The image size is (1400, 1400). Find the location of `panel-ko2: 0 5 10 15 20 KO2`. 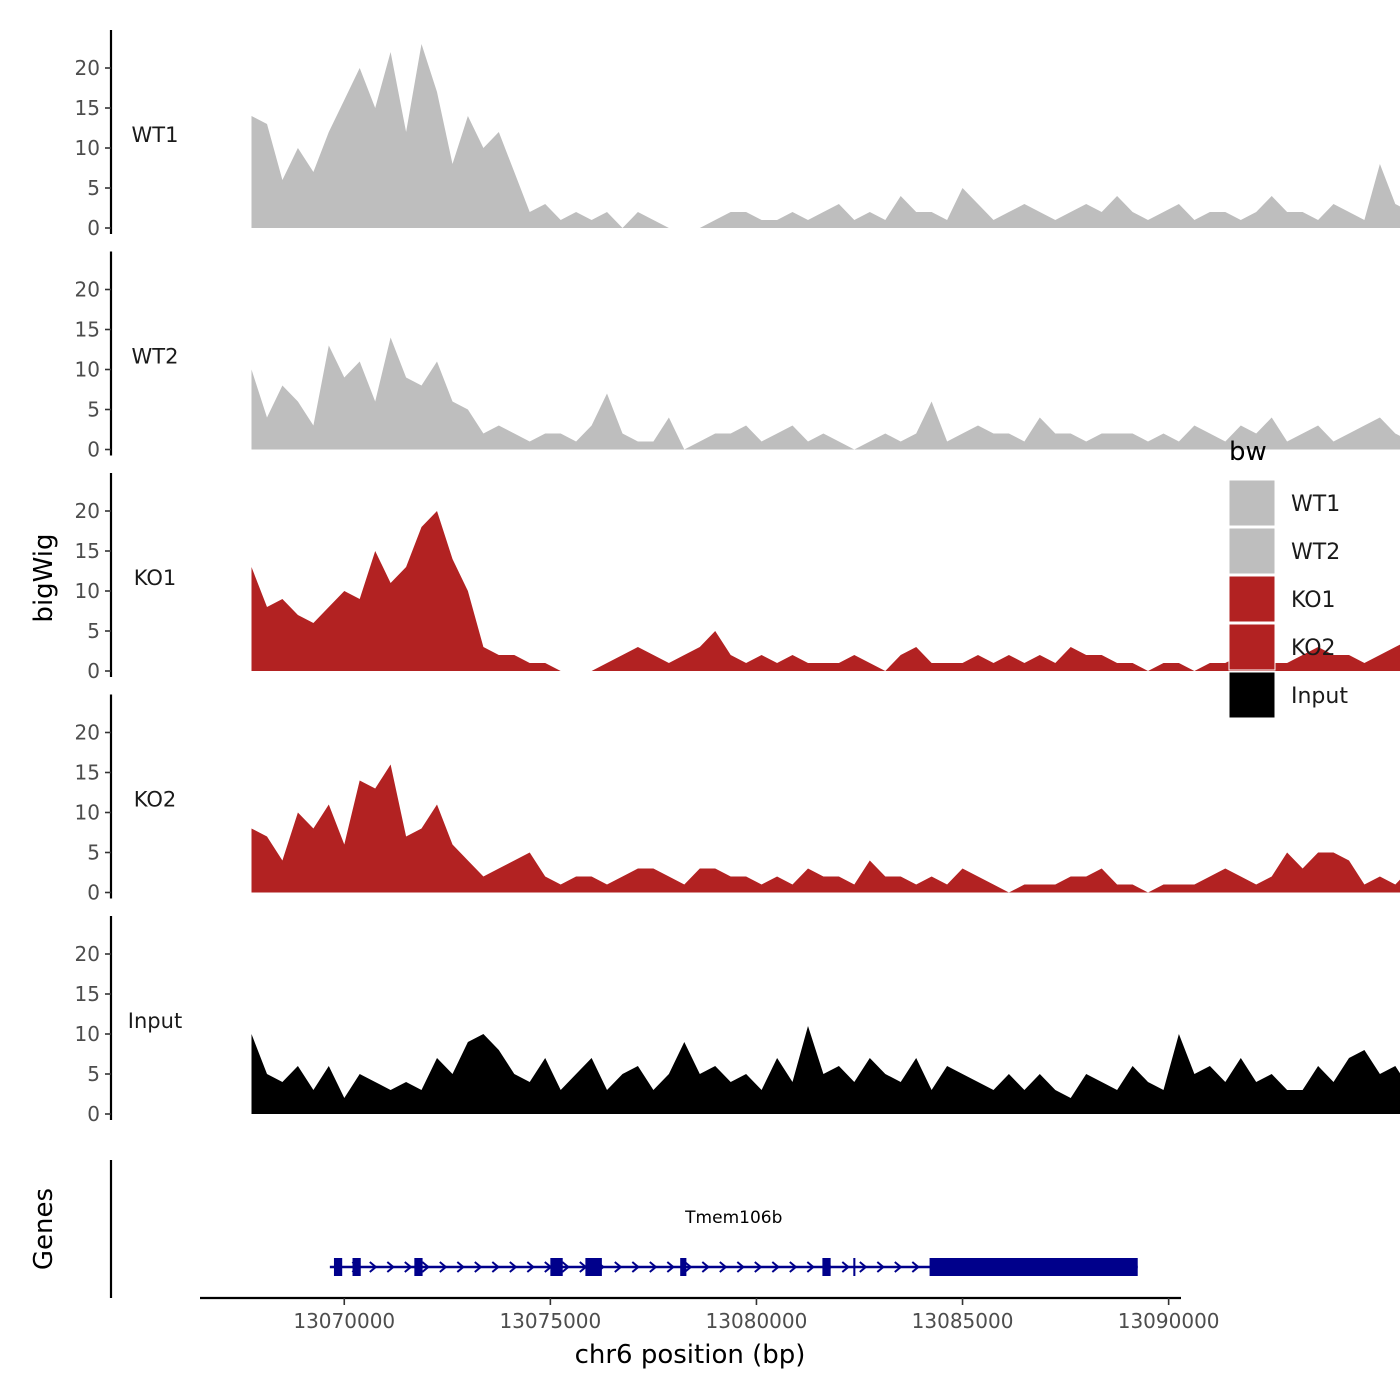

panel-ko2: 0 5 10 15 20 KO2 is located at coordinates (737, 799).